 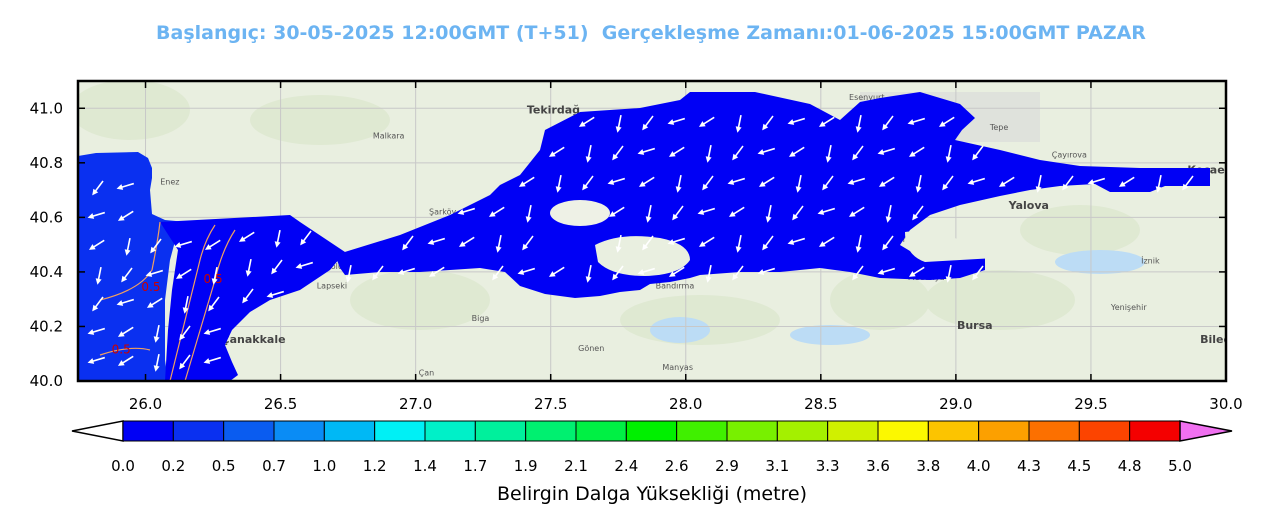 What do you see at coordinates (320, 120) in the screenshot?
I see `land-patch` at bounding box center [320, 120].